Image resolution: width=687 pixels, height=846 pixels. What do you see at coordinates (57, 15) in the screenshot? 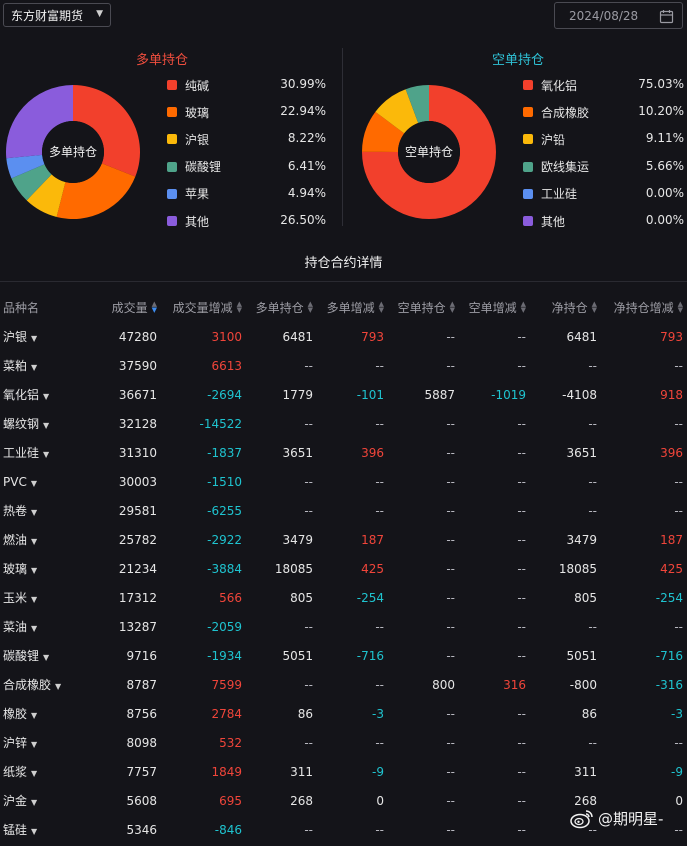
I see `broker-select: 东方财富期货 ▼` at bounding box center [57, 15].